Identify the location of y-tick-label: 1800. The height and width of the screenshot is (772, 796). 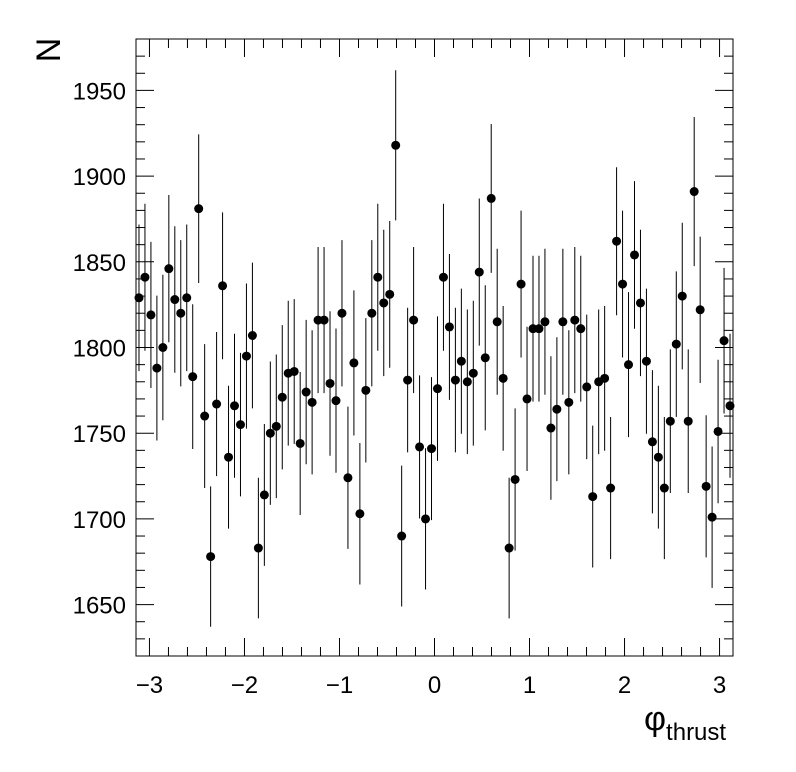
(99, 349).